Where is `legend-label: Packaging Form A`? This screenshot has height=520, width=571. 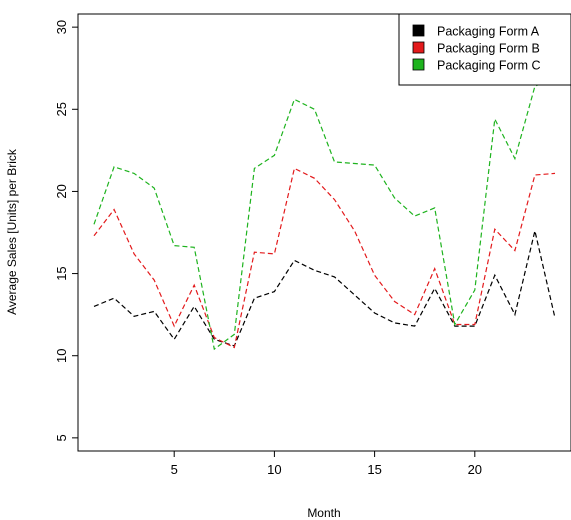
legend-label: Packaging Form A is located at coordinates (488, 32).